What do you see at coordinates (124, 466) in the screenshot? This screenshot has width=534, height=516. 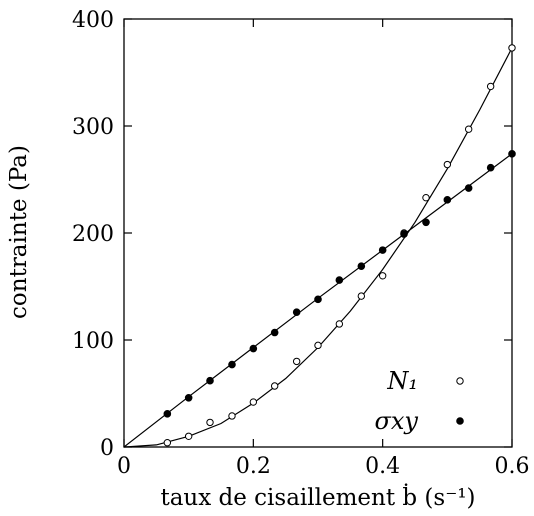 I see `x-tick-label: 0` at bounding box center [124, 466].